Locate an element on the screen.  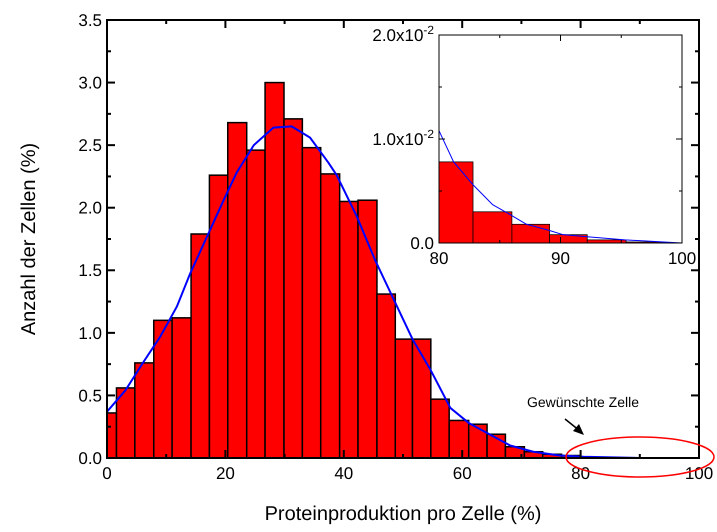
y-tick-label: 1.0 is located at coordinates (90, 333).